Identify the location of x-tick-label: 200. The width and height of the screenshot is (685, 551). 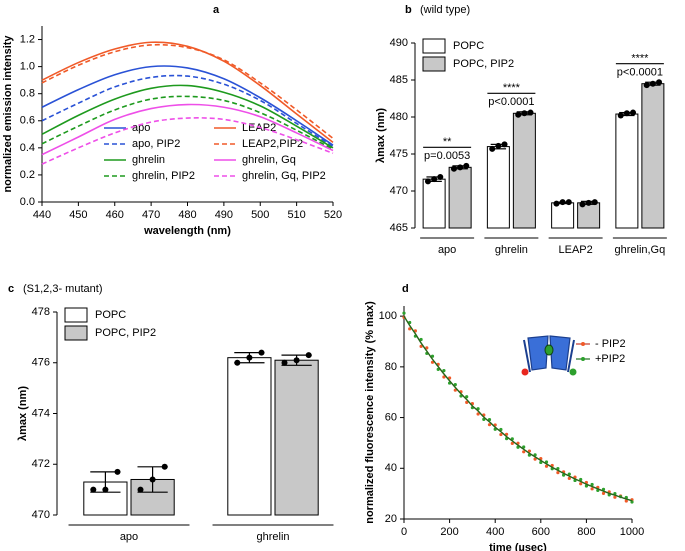
(449, 532).